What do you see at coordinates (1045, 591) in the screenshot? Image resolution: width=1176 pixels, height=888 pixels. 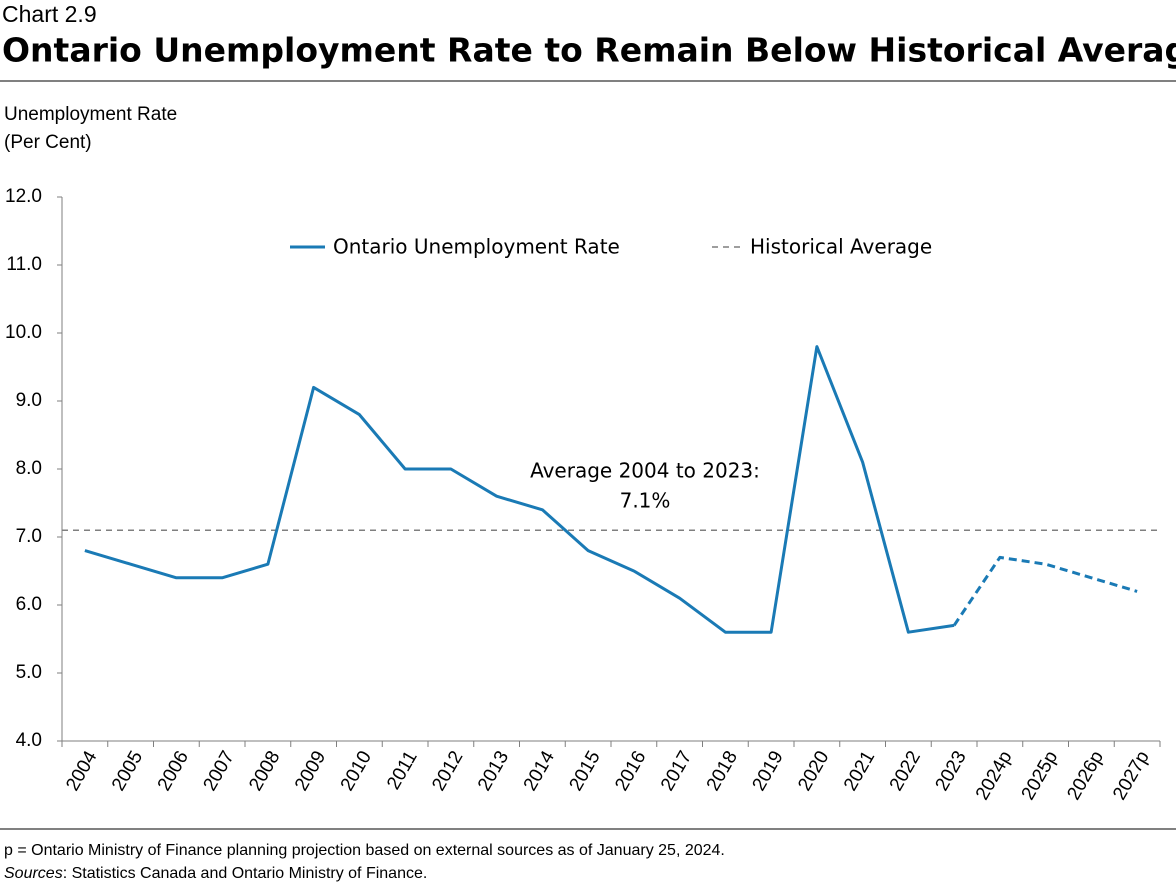 I see `data-line` at bounding box center [1045, 591].